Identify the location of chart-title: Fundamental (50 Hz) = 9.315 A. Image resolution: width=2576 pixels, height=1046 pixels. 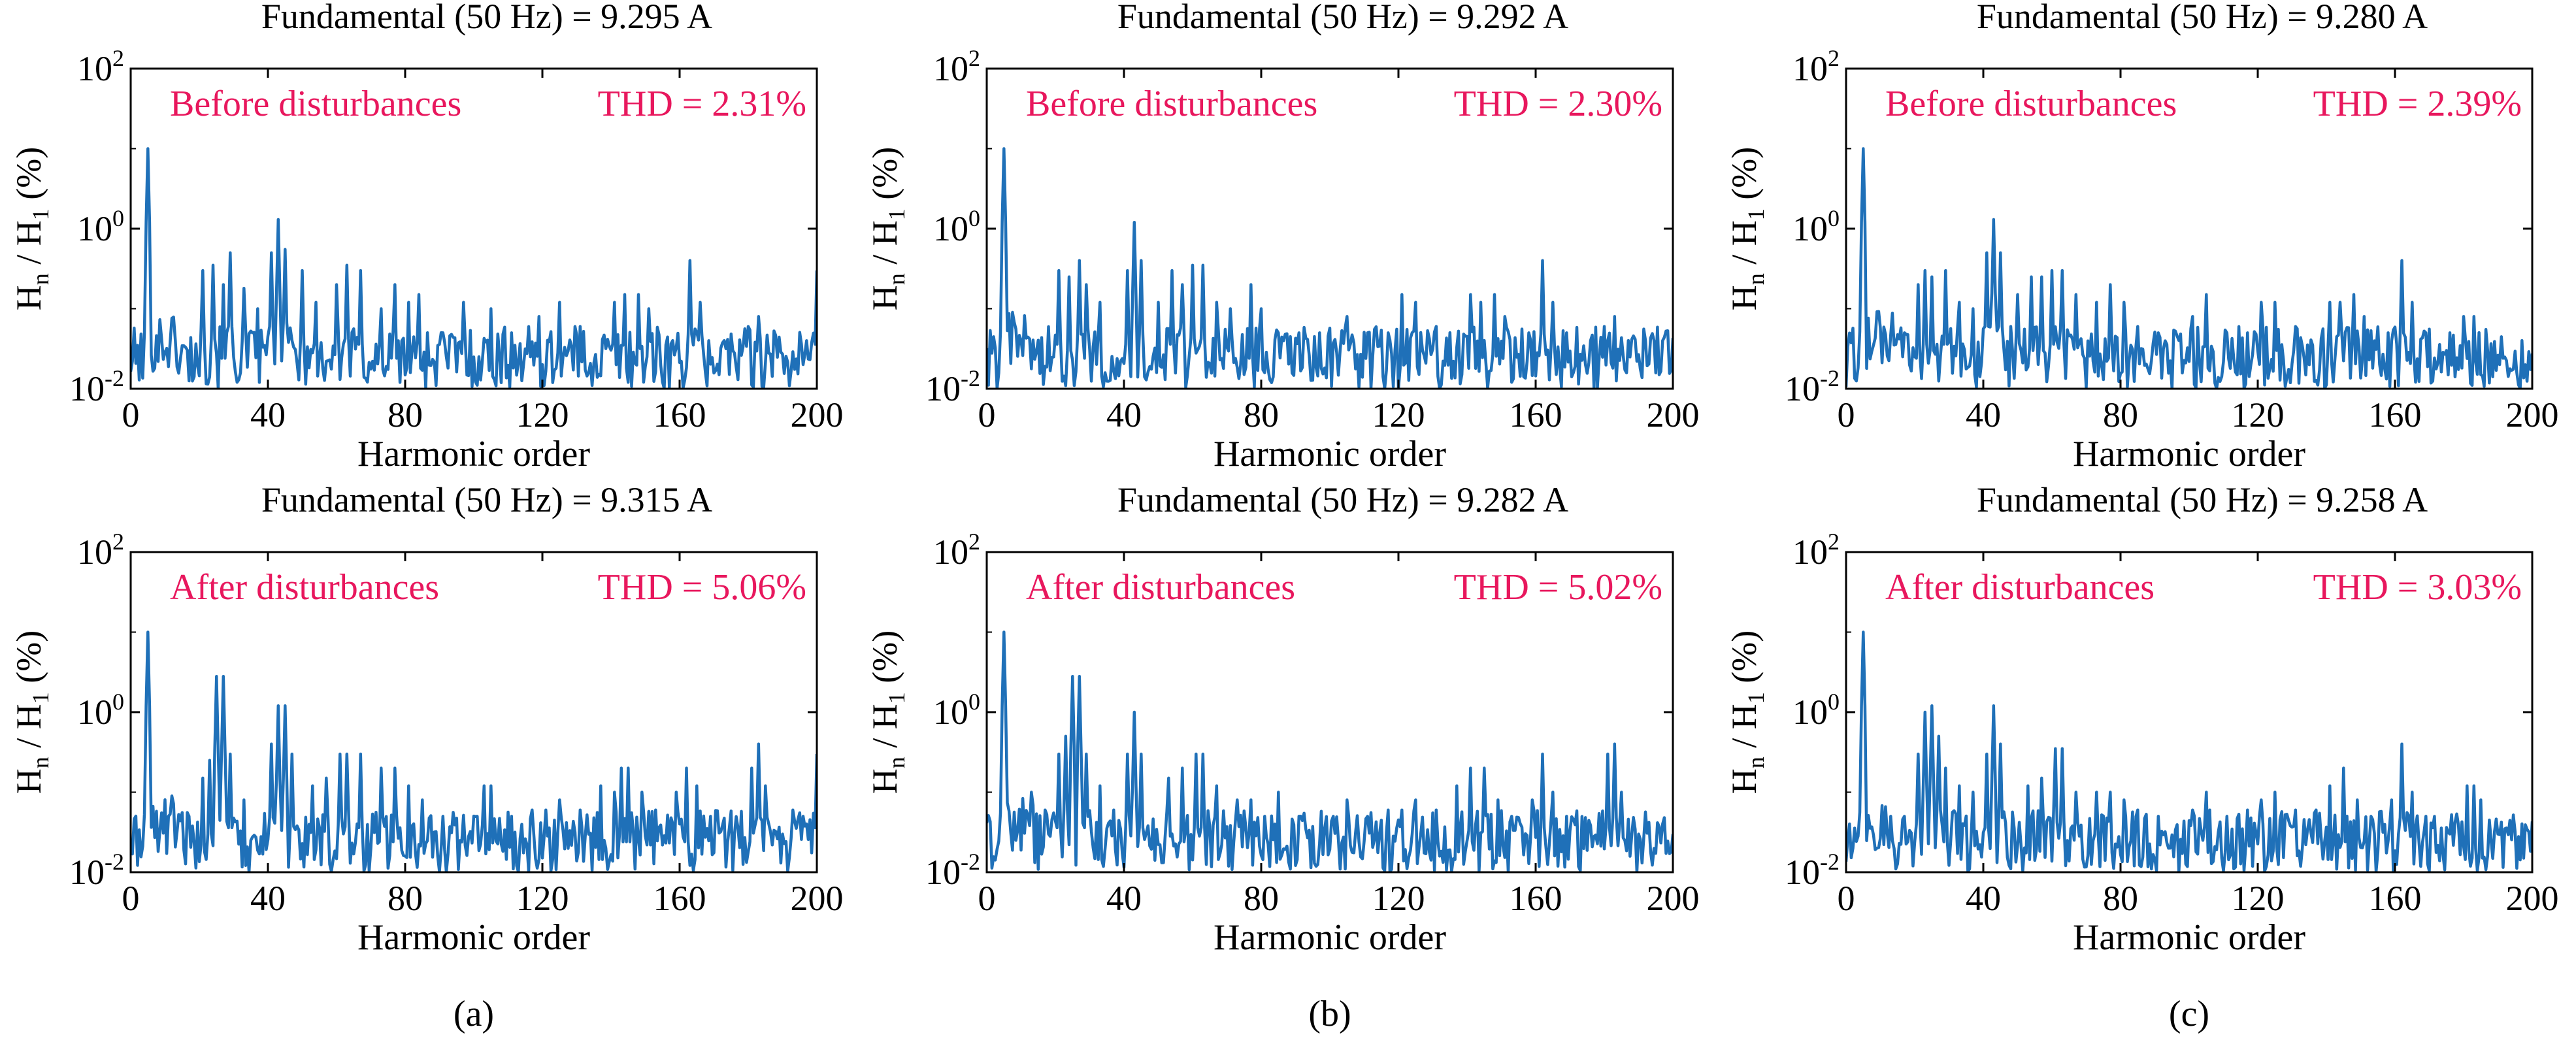
(487, 499).